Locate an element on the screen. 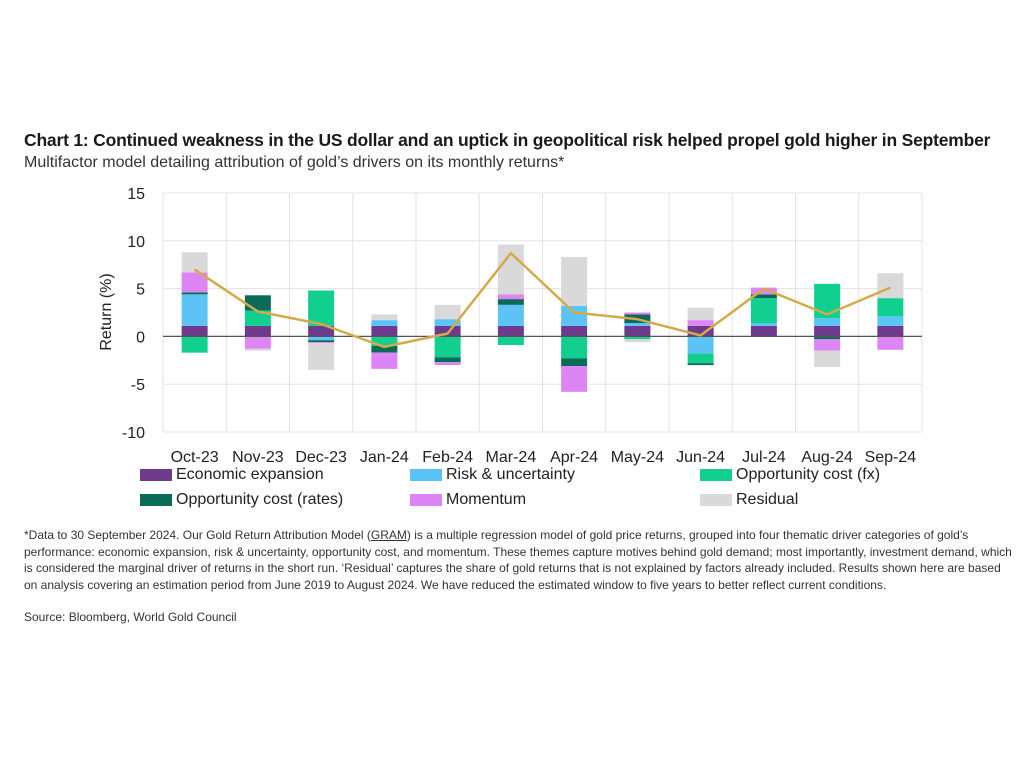 This screenshot has width=1024, height=768. legend-label: Economic expansion is located at coordinates (250, 474).